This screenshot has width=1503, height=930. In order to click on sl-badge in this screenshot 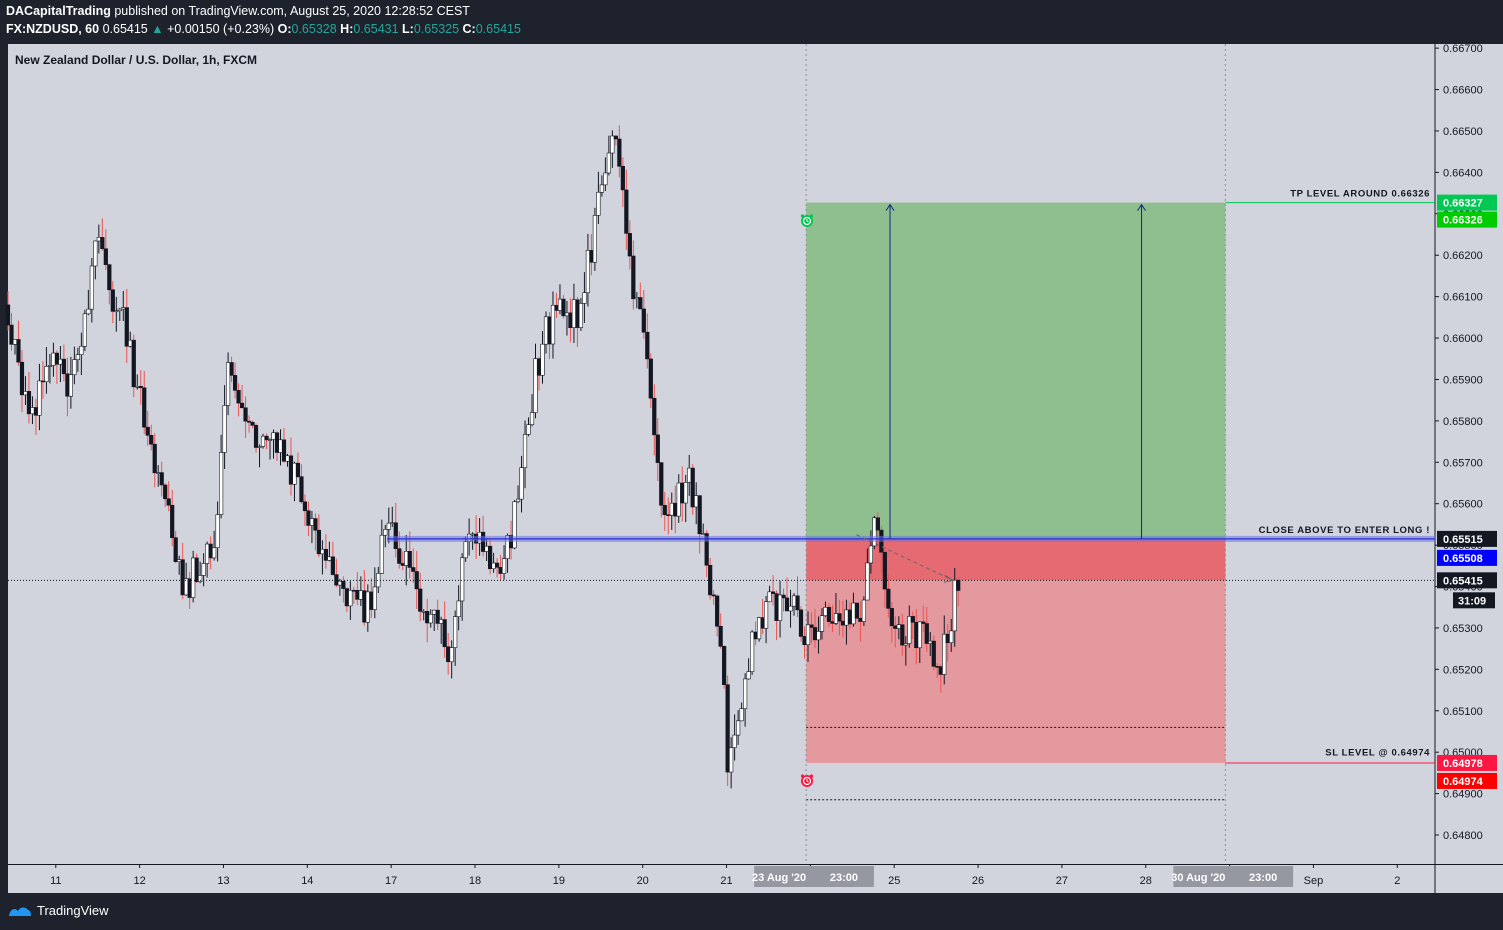, I will do `click(1467, 762)`.